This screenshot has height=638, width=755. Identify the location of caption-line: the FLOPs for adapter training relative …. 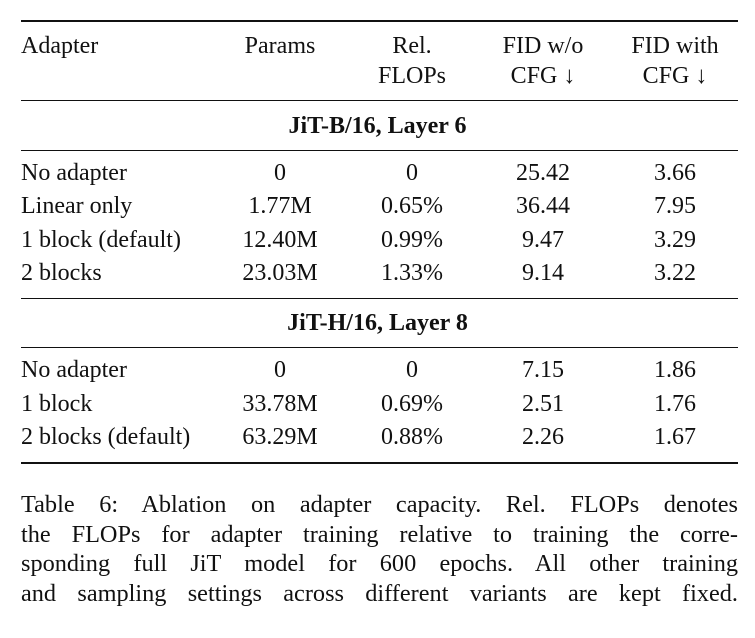
(379, 534).